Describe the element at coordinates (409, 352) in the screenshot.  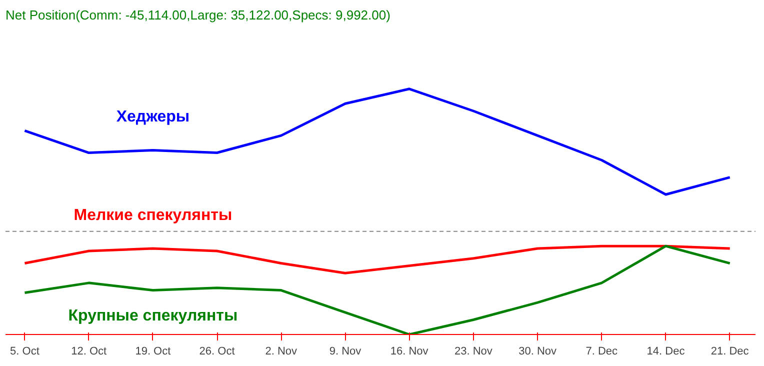
I see `x-tick-label: 16. Nov` at that location.